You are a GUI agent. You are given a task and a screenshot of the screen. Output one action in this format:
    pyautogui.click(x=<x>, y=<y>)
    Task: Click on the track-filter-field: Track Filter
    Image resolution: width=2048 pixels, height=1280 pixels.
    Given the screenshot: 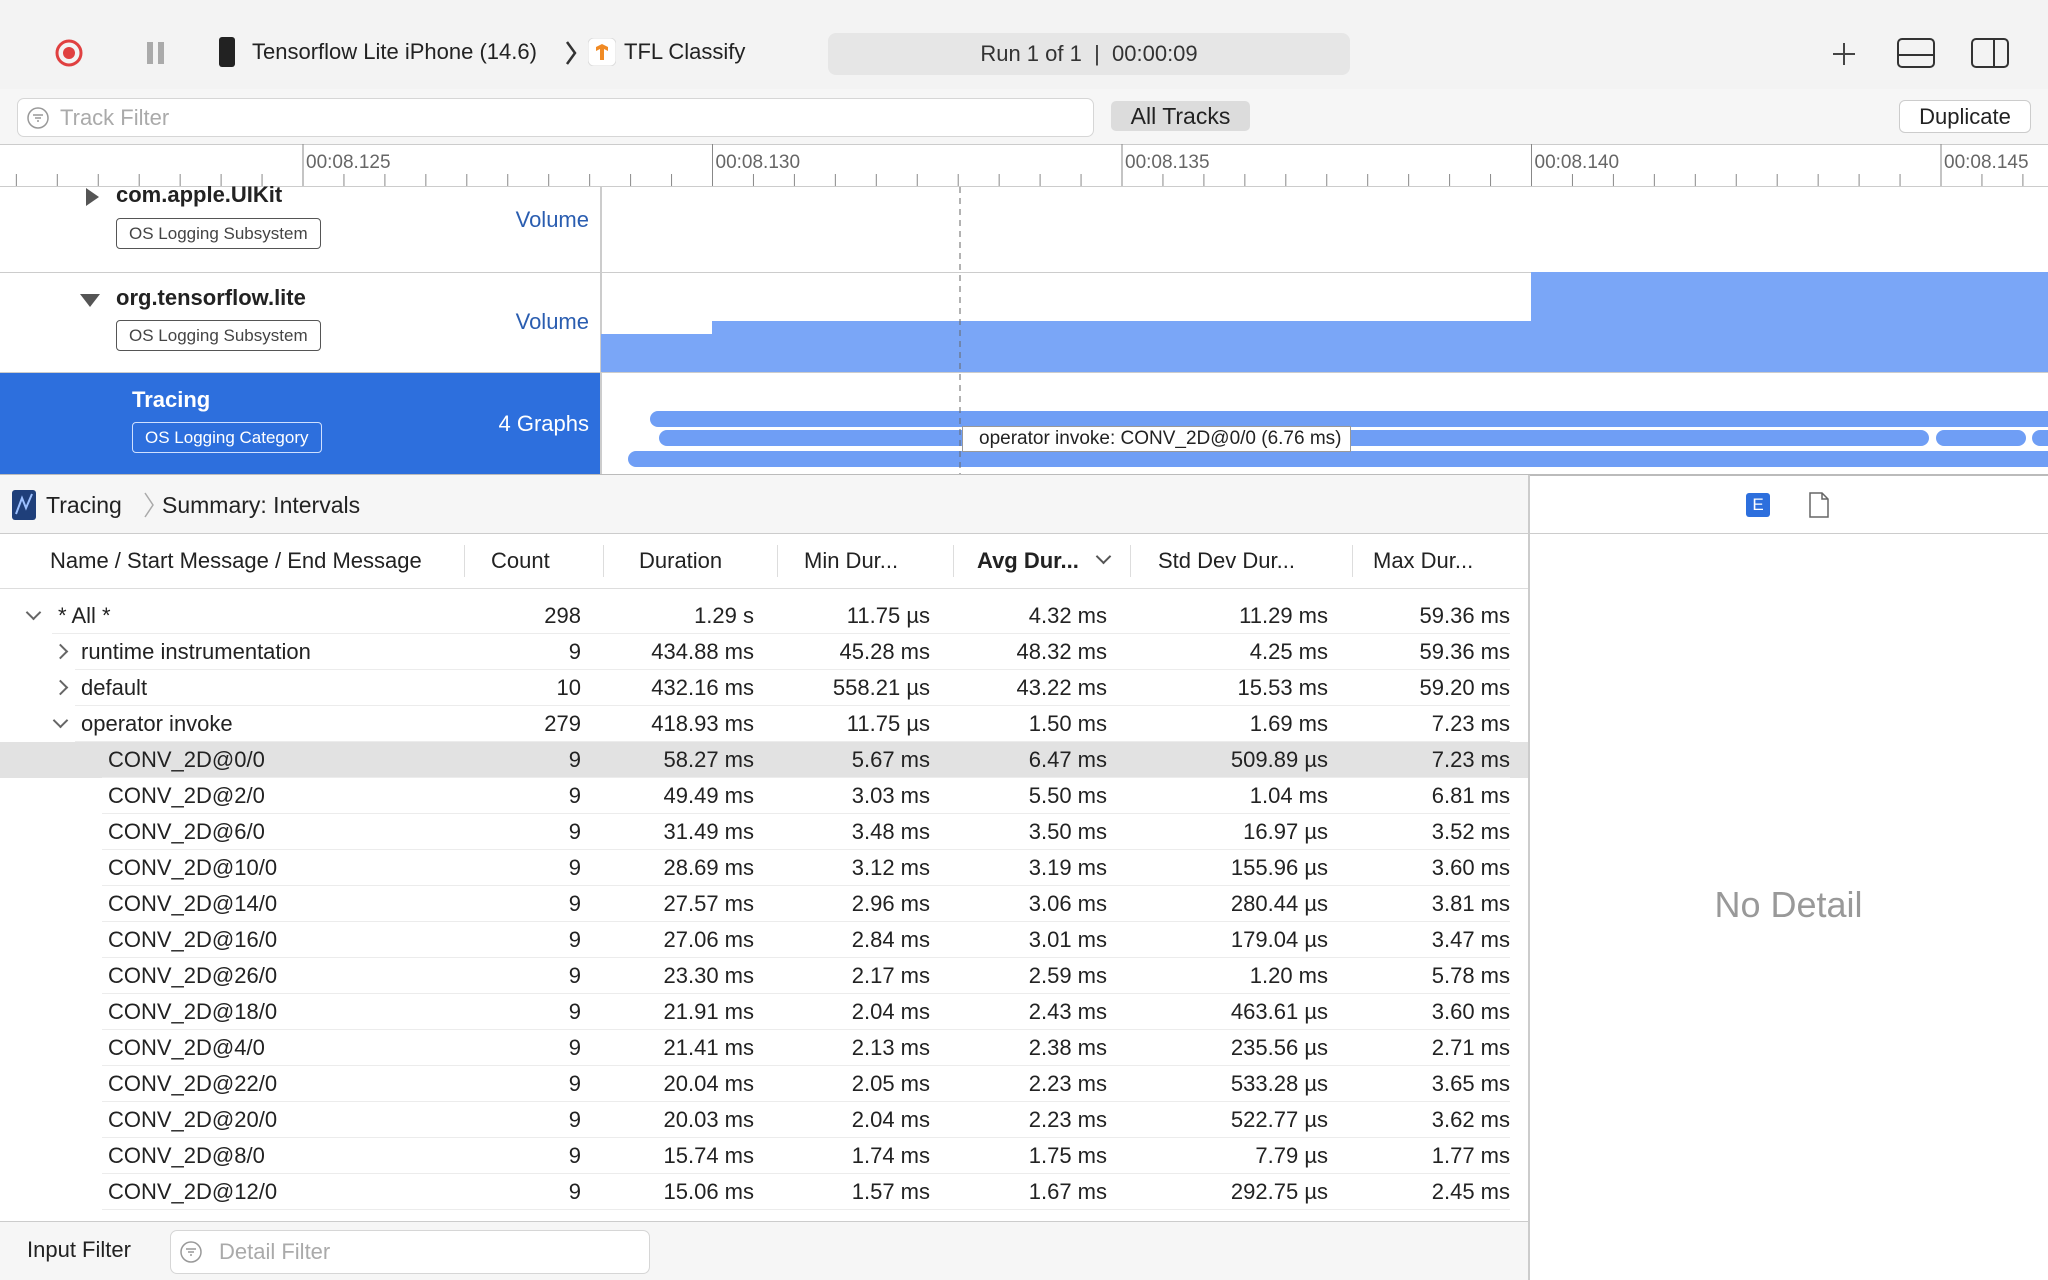 What is the action you would take?
    pyautogui.click(x=555, y=117)
    